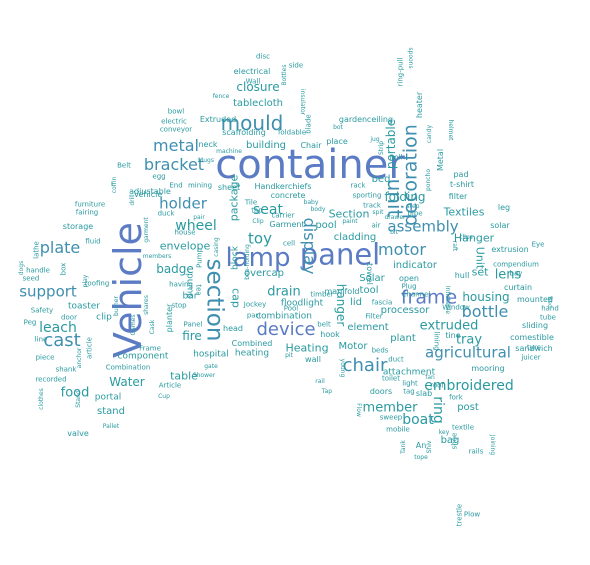 This screenshot has width=590, height=565. Describe the element at coordinates (410, 58) in the screenshot. I see `word-spoons: spoons` at that location.